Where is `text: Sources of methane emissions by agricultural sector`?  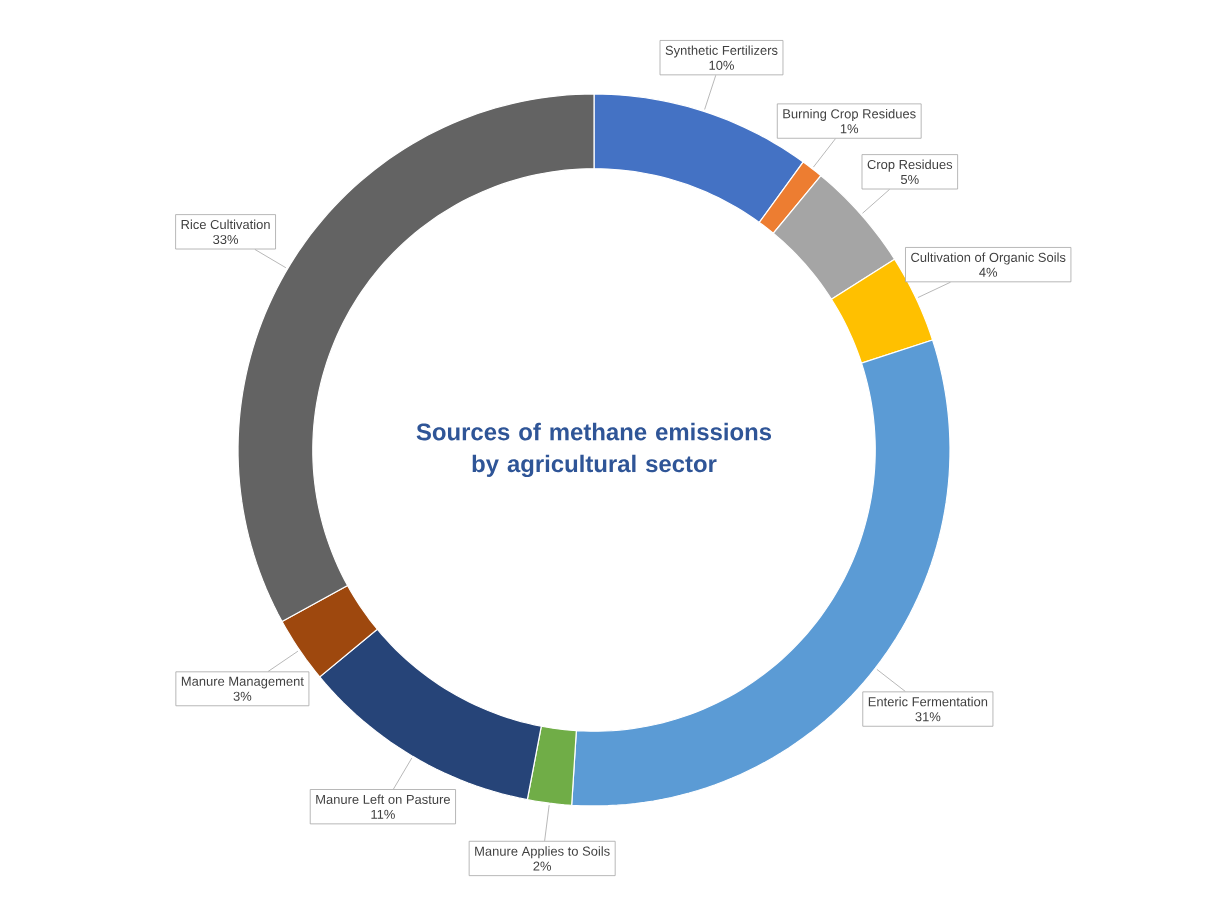 text: Sources of methane emissions by agricultural sector is located at coordinates (594, 450).